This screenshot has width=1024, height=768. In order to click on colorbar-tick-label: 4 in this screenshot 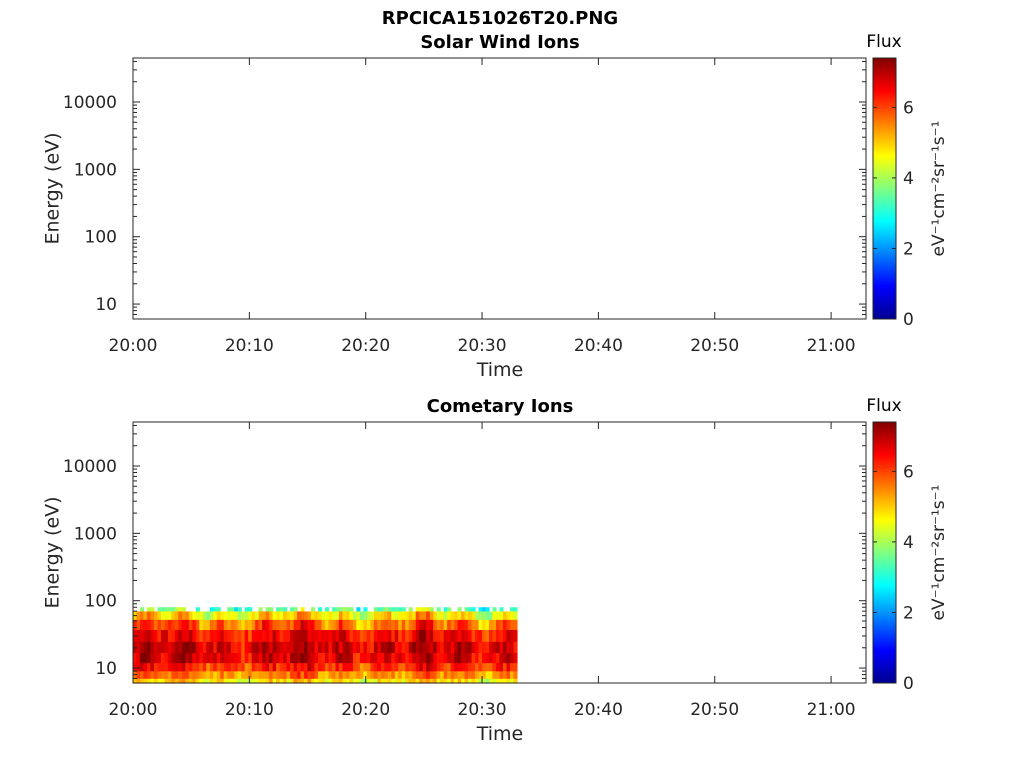, I will do `click(908, 179)`.